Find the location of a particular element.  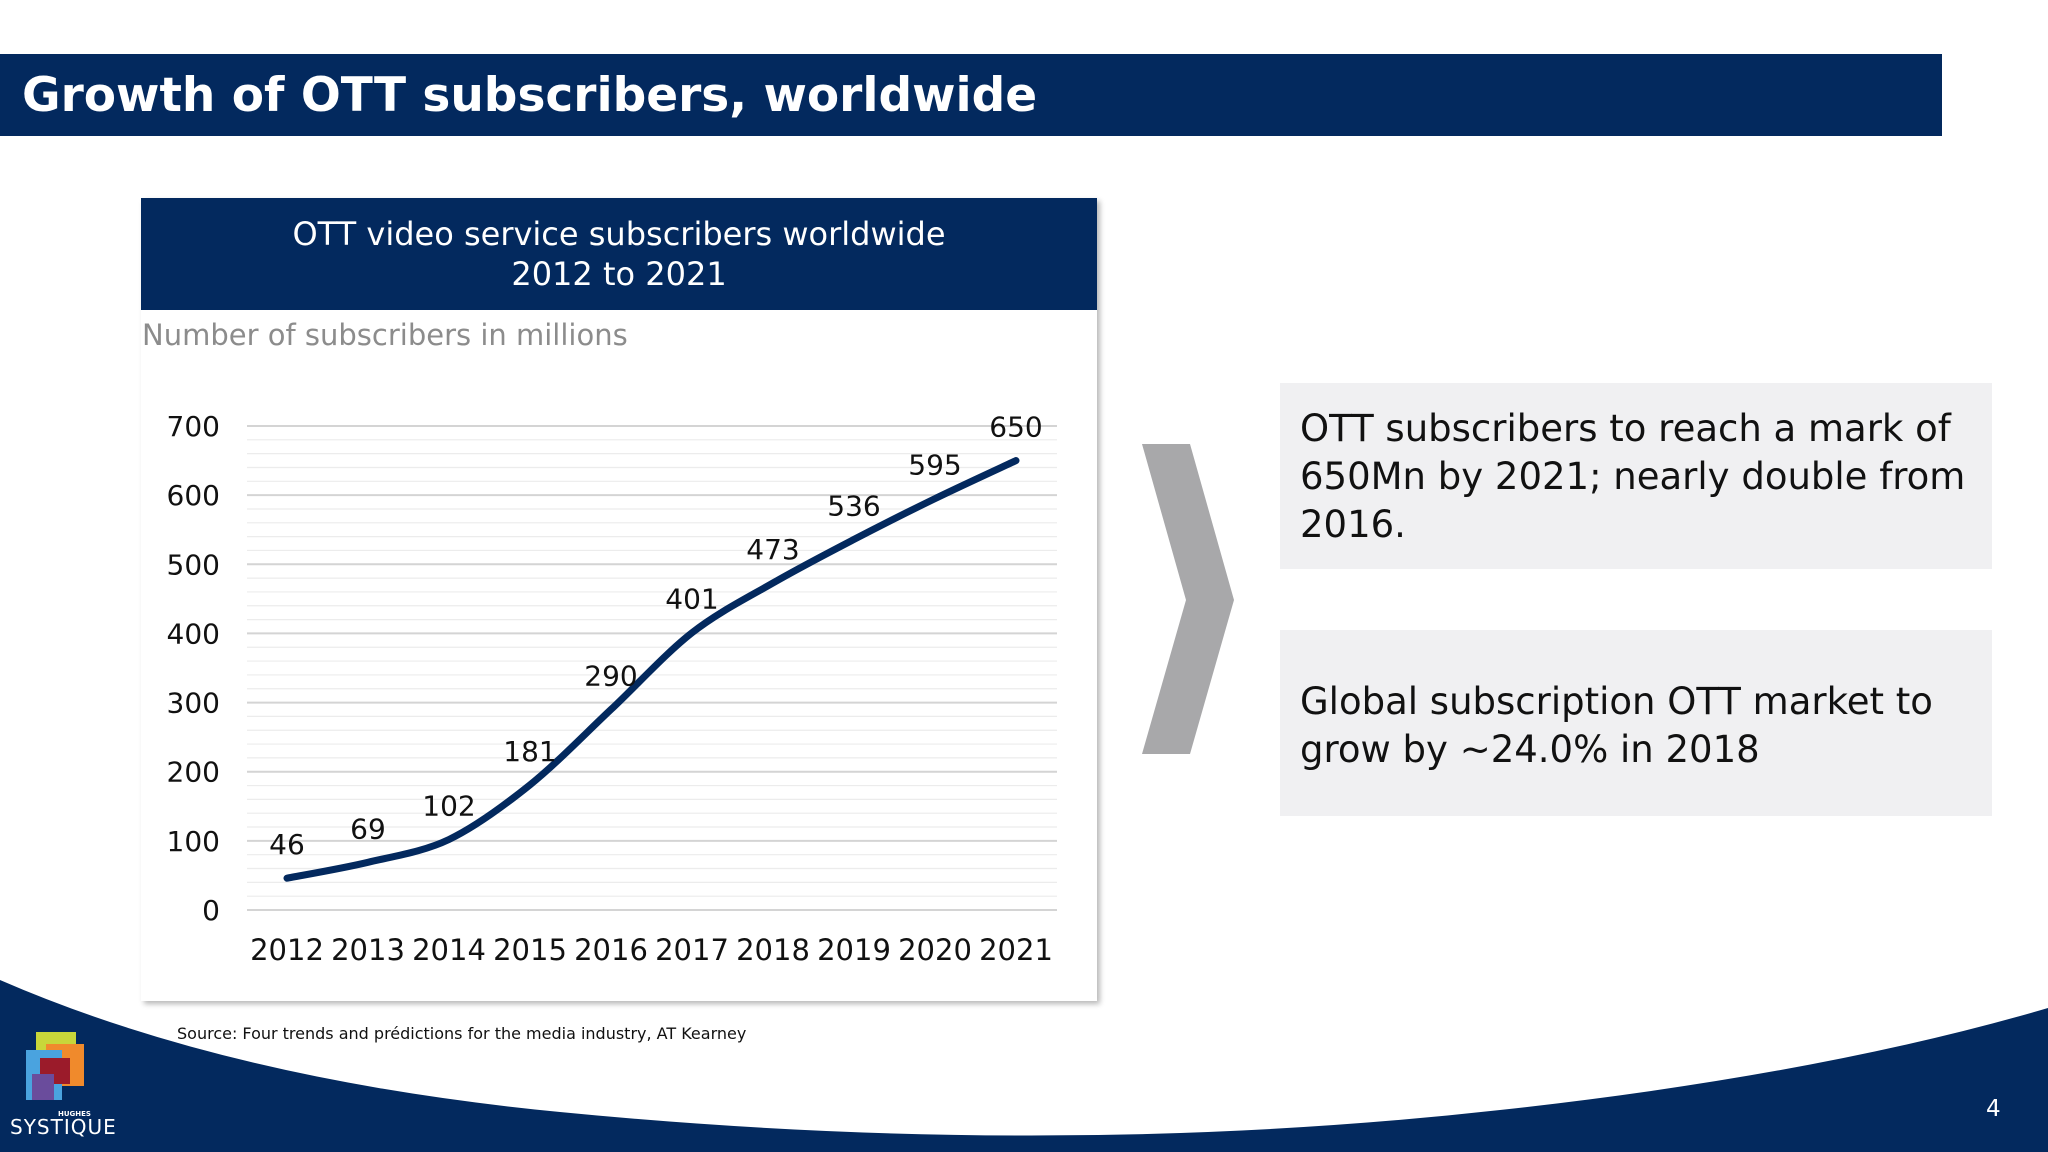

y-tick-label: 0 is located at coordinates (211, 910).